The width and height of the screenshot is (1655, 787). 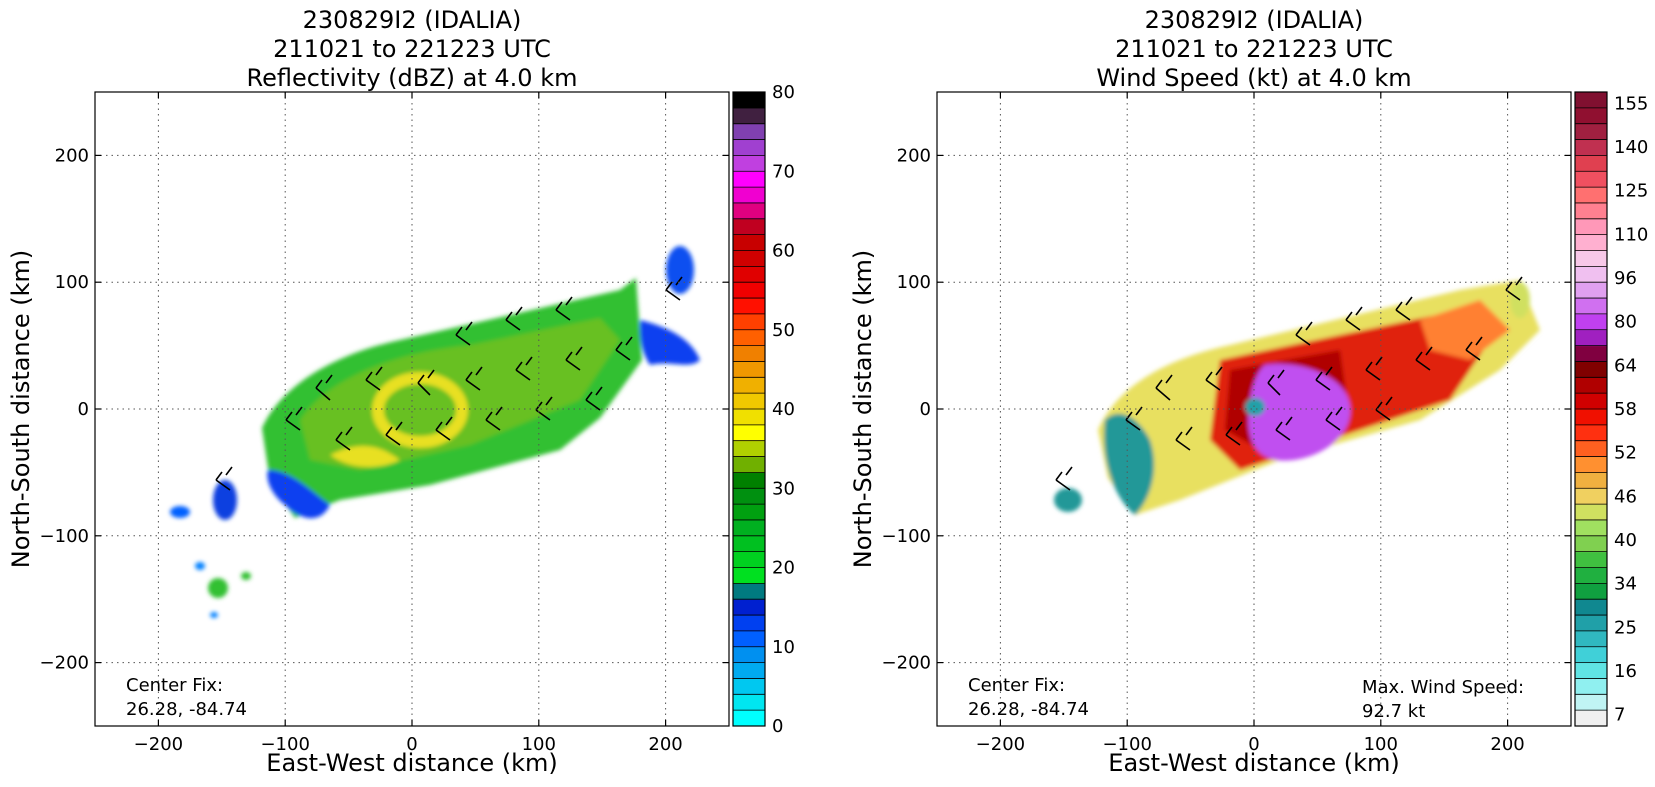 What do you see at coordinates (783, 568) in the screenshot?
I see `reflectivity-colorbar-tick-label: 20` at bounding box center [783, 568].